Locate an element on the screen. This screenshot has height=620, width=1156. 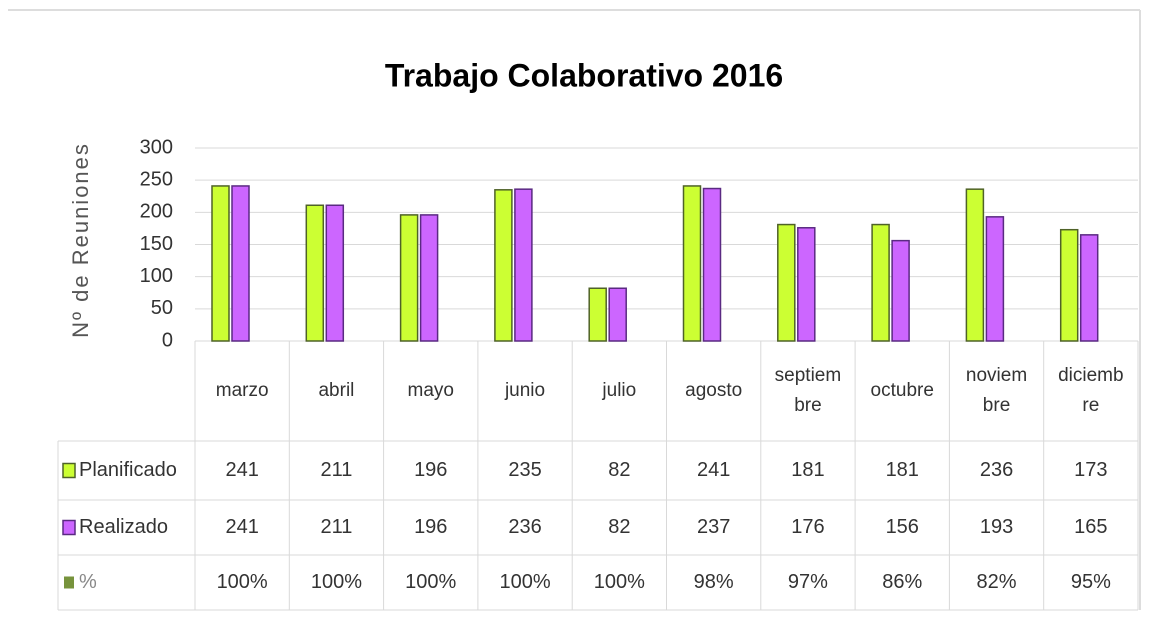
x-tick-label: abril is located at coordinates (336, 390).